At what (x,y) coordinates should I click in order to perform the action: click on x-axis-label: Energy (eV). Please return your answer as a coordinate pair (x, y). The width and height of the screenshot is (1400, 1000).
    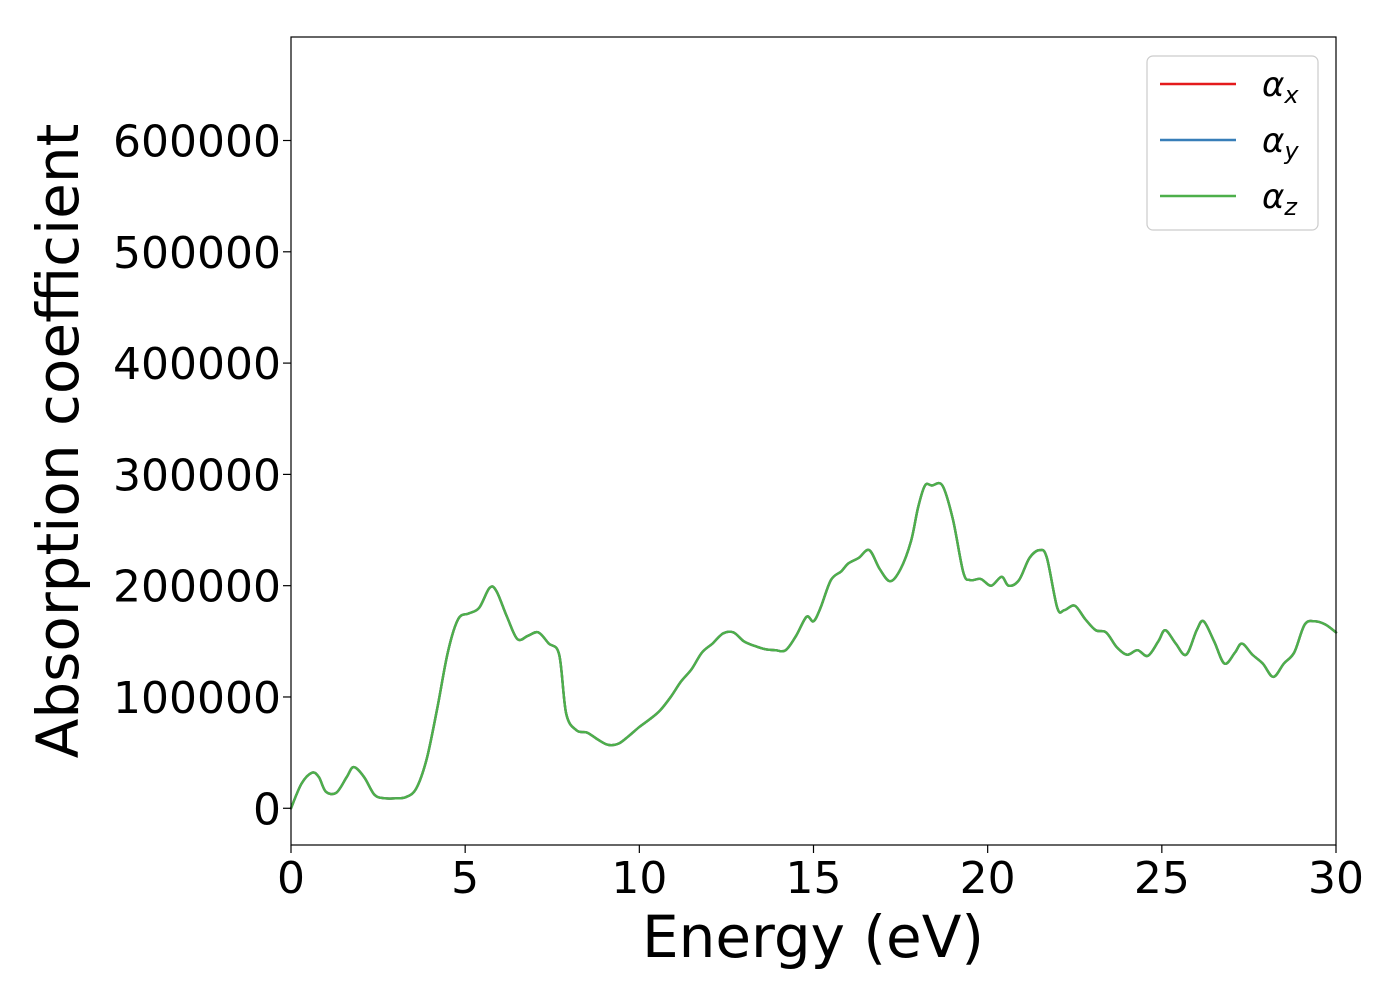
    Looking at the image, I should click on (813, 937).